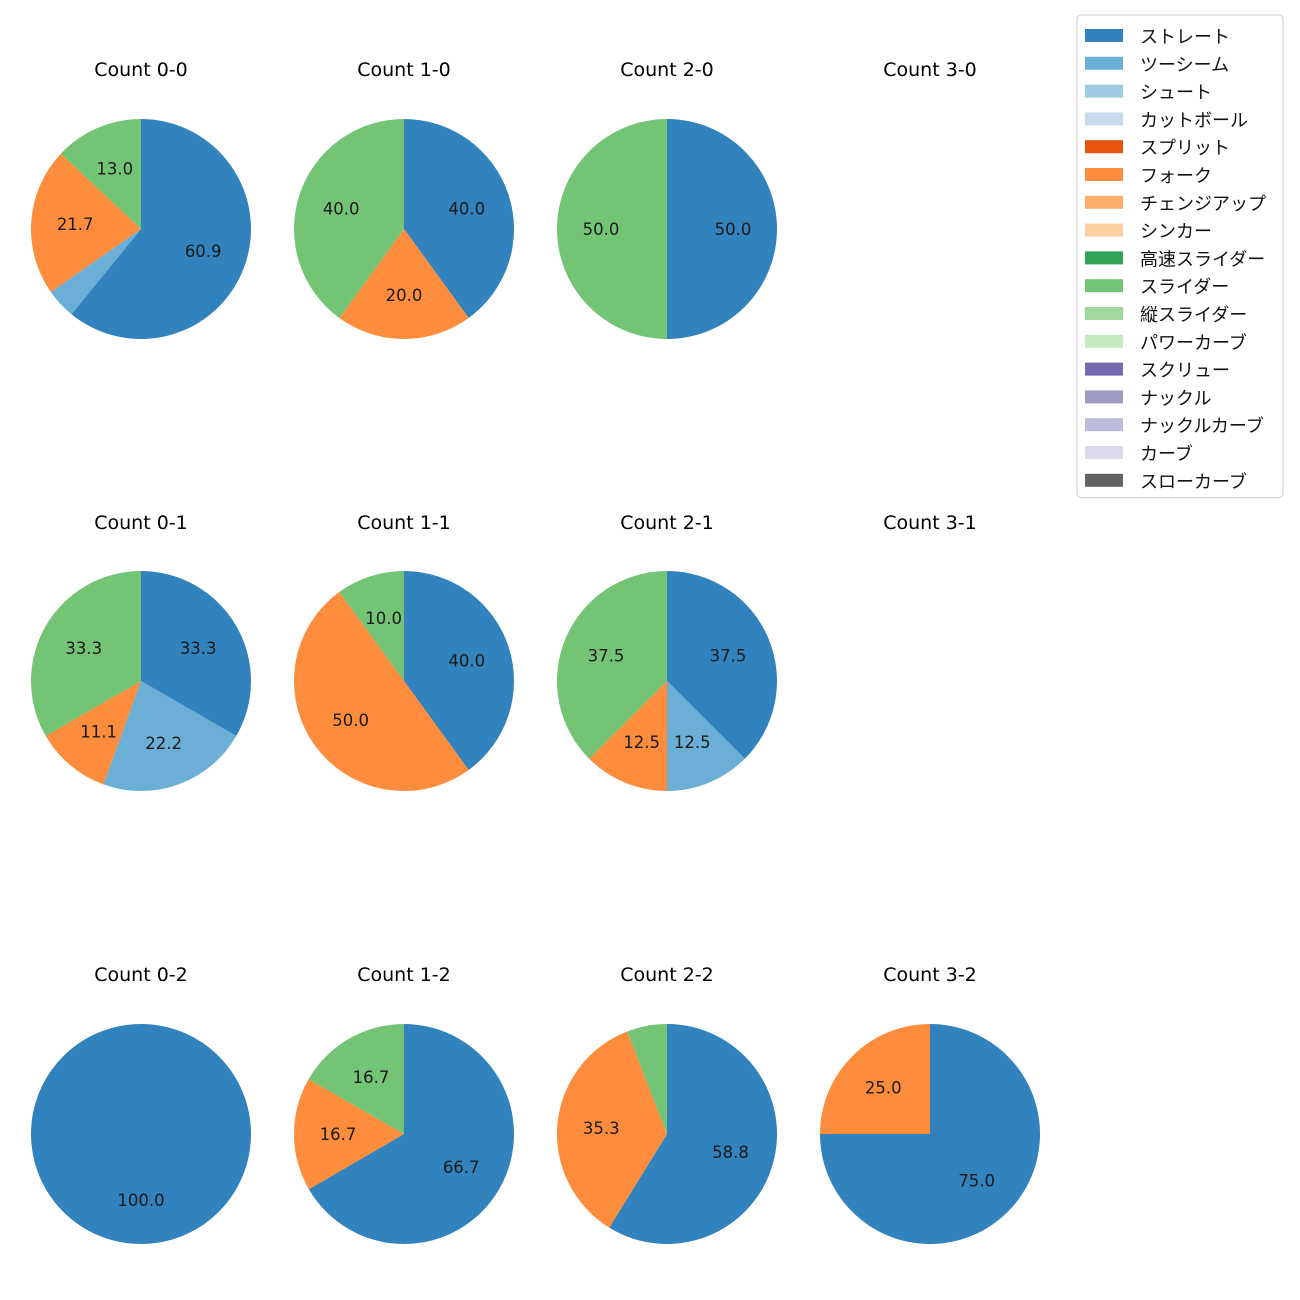 The width and height of the screenshot is (1300, 1300). I want to click on slice-label: 33.3, so click(198, 648).